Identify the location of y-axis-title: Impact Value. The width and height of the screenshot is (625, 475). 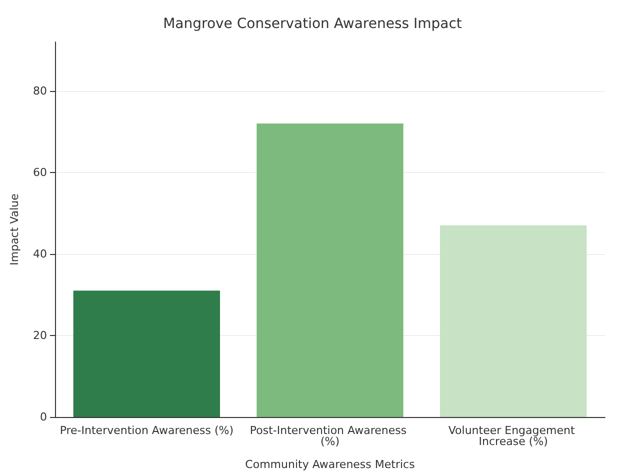
(14, 229).